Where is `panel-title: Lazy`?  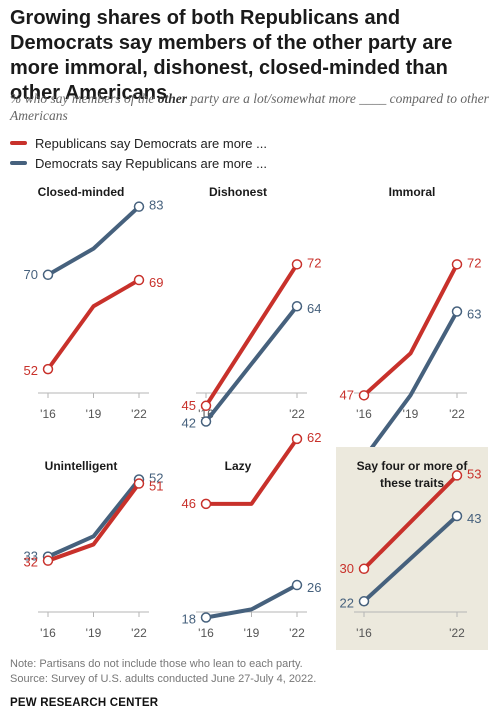 panel-title: Lazy is located at coordinates (238, 466).